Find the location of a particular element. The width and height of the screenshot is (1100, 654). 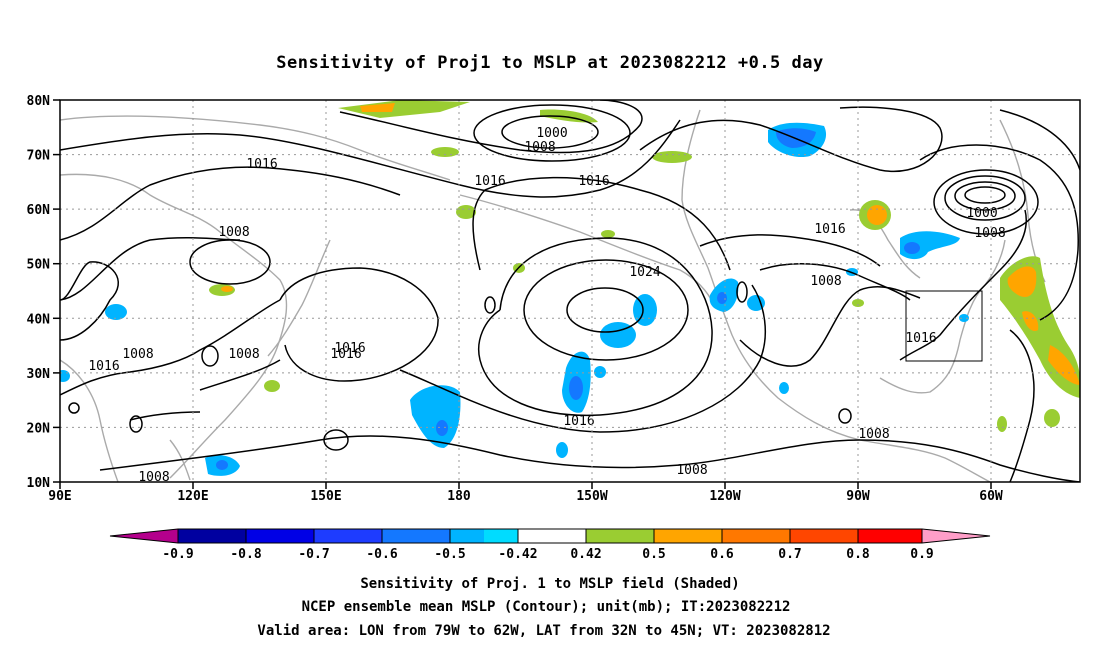

colorbar-label: 0.7 is located at coordinates (789, 554).